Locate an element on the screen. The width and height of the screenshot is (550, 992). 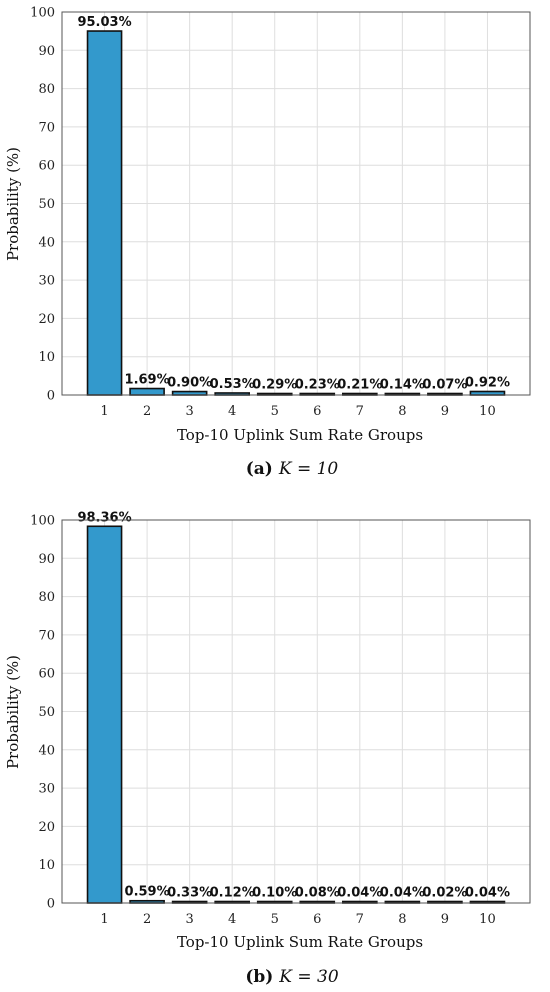
y-ticks-b: 0 10 20 30 40 50 60 70 80 90 100 is located at coordinates (42, 713).